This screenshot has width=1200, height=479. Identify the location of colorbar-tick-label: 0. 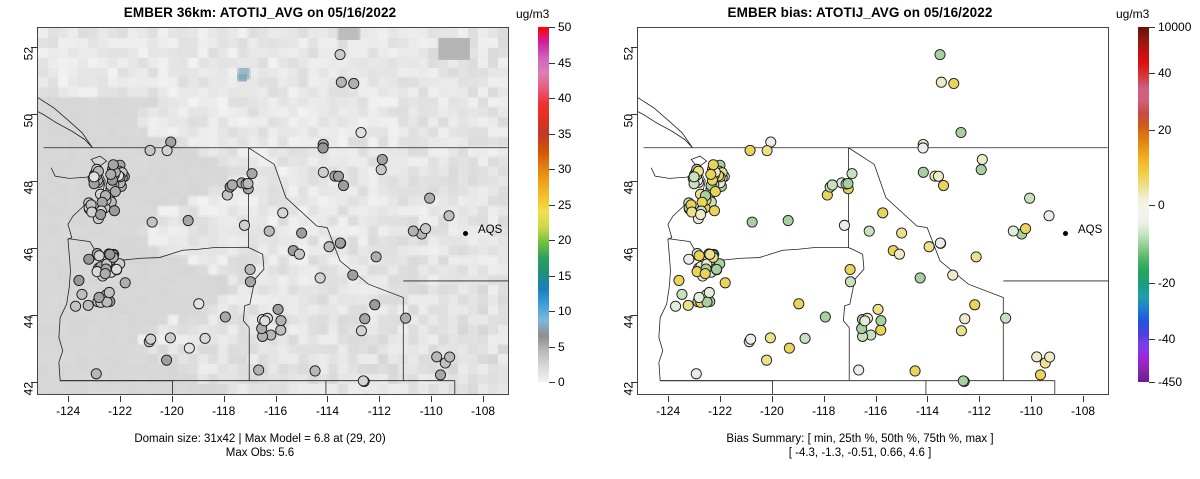
(1161, 204).